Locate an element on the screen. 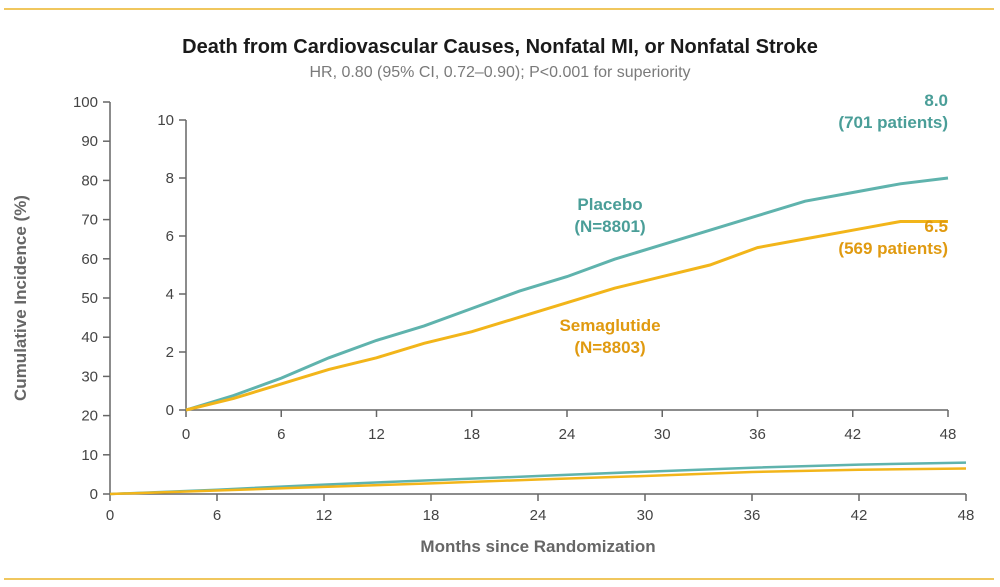 Image resolution: width=1000 pixels, height=587 pixels. placebo-label: Placebo is located at coordinates (609, 204).